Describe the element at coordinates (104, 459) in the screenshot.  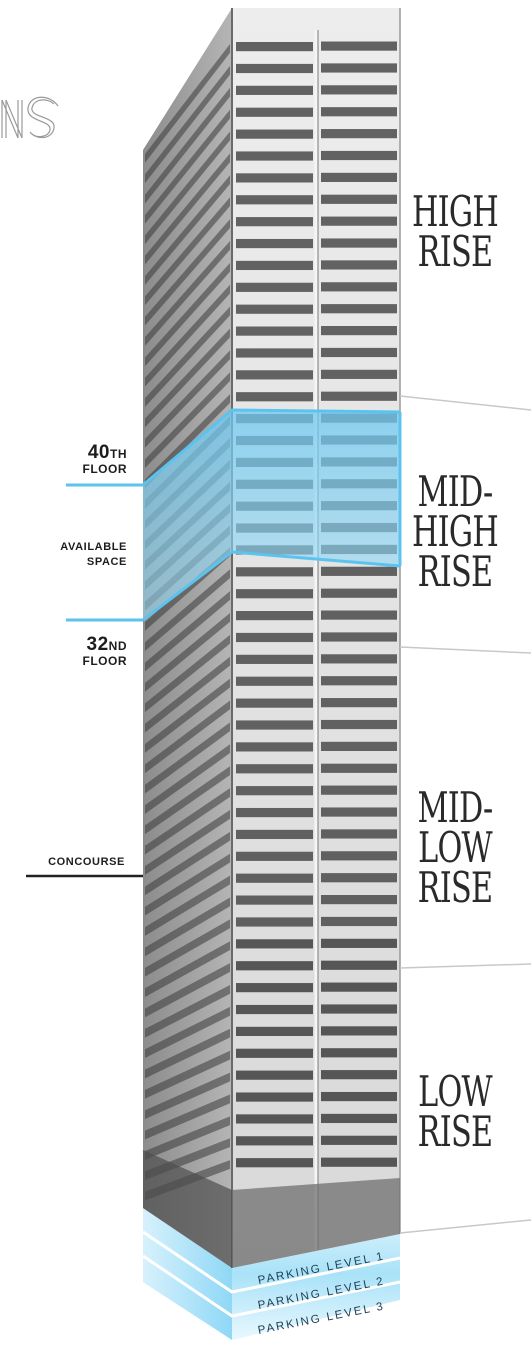
I see `floor-40-label: 40TH FLOOR` at that location.